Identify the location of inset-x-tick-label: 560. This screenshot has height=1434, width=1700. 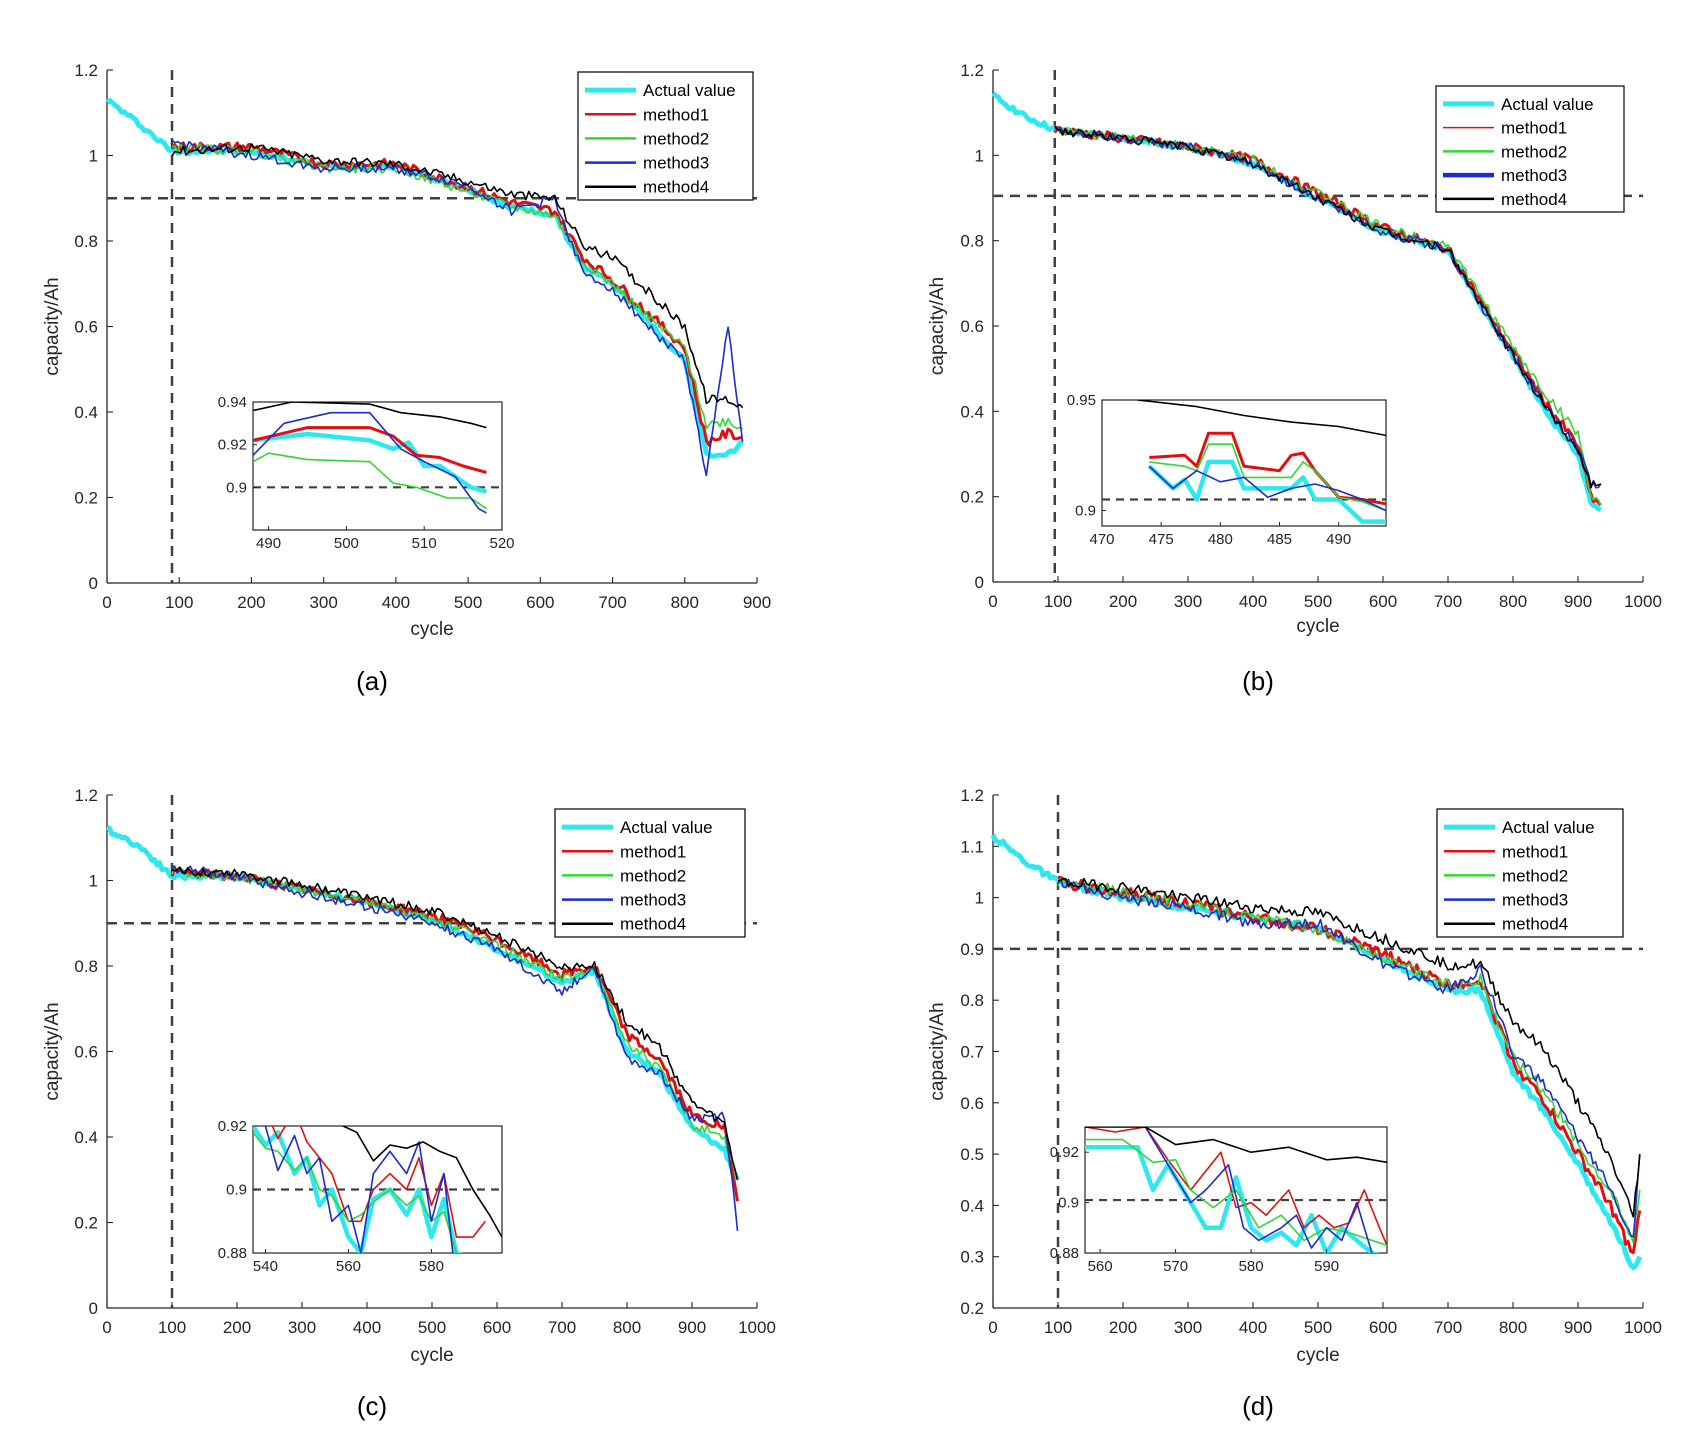
(1100, 1266).